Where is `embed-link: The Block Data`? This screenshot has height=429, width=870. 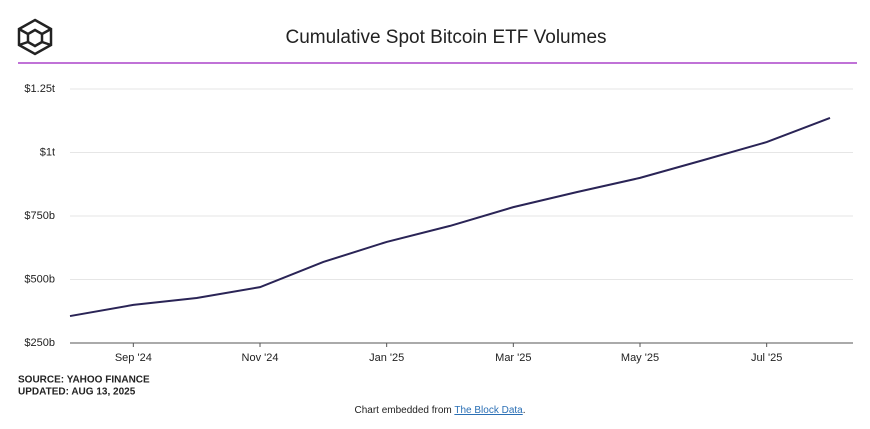 embed-link: The Block Data is located at coordinates (488, 410).